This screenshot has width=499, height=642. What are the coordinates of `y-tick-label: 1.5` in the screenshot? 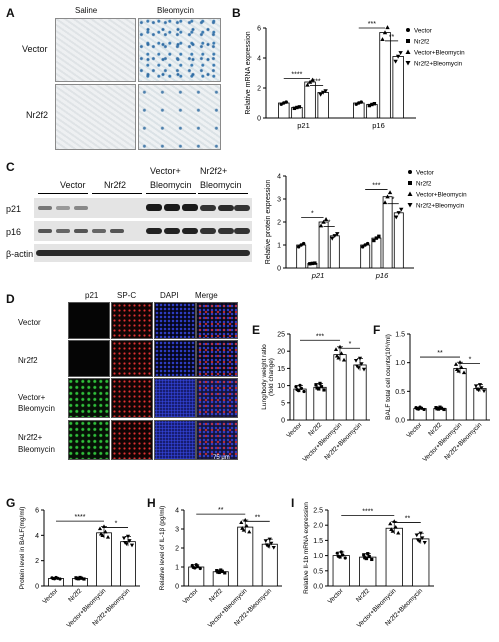 It's located at (318, 541).